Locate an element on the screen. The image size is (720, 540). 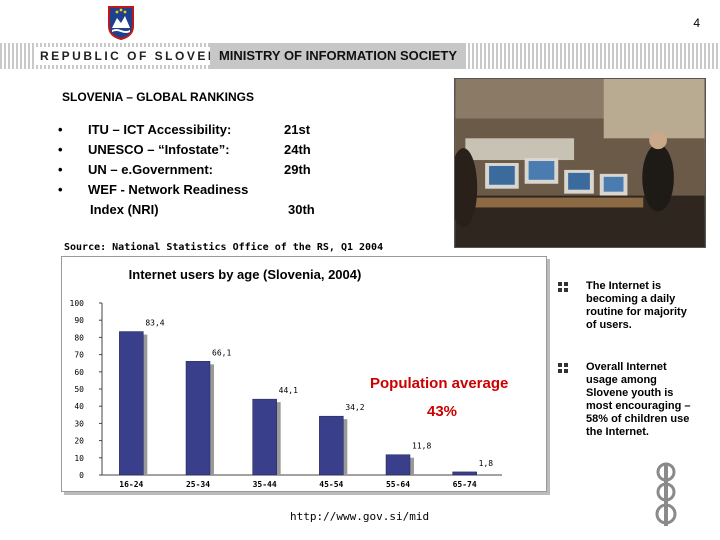
computer-lab-photo is located at coordinates (580, 163).